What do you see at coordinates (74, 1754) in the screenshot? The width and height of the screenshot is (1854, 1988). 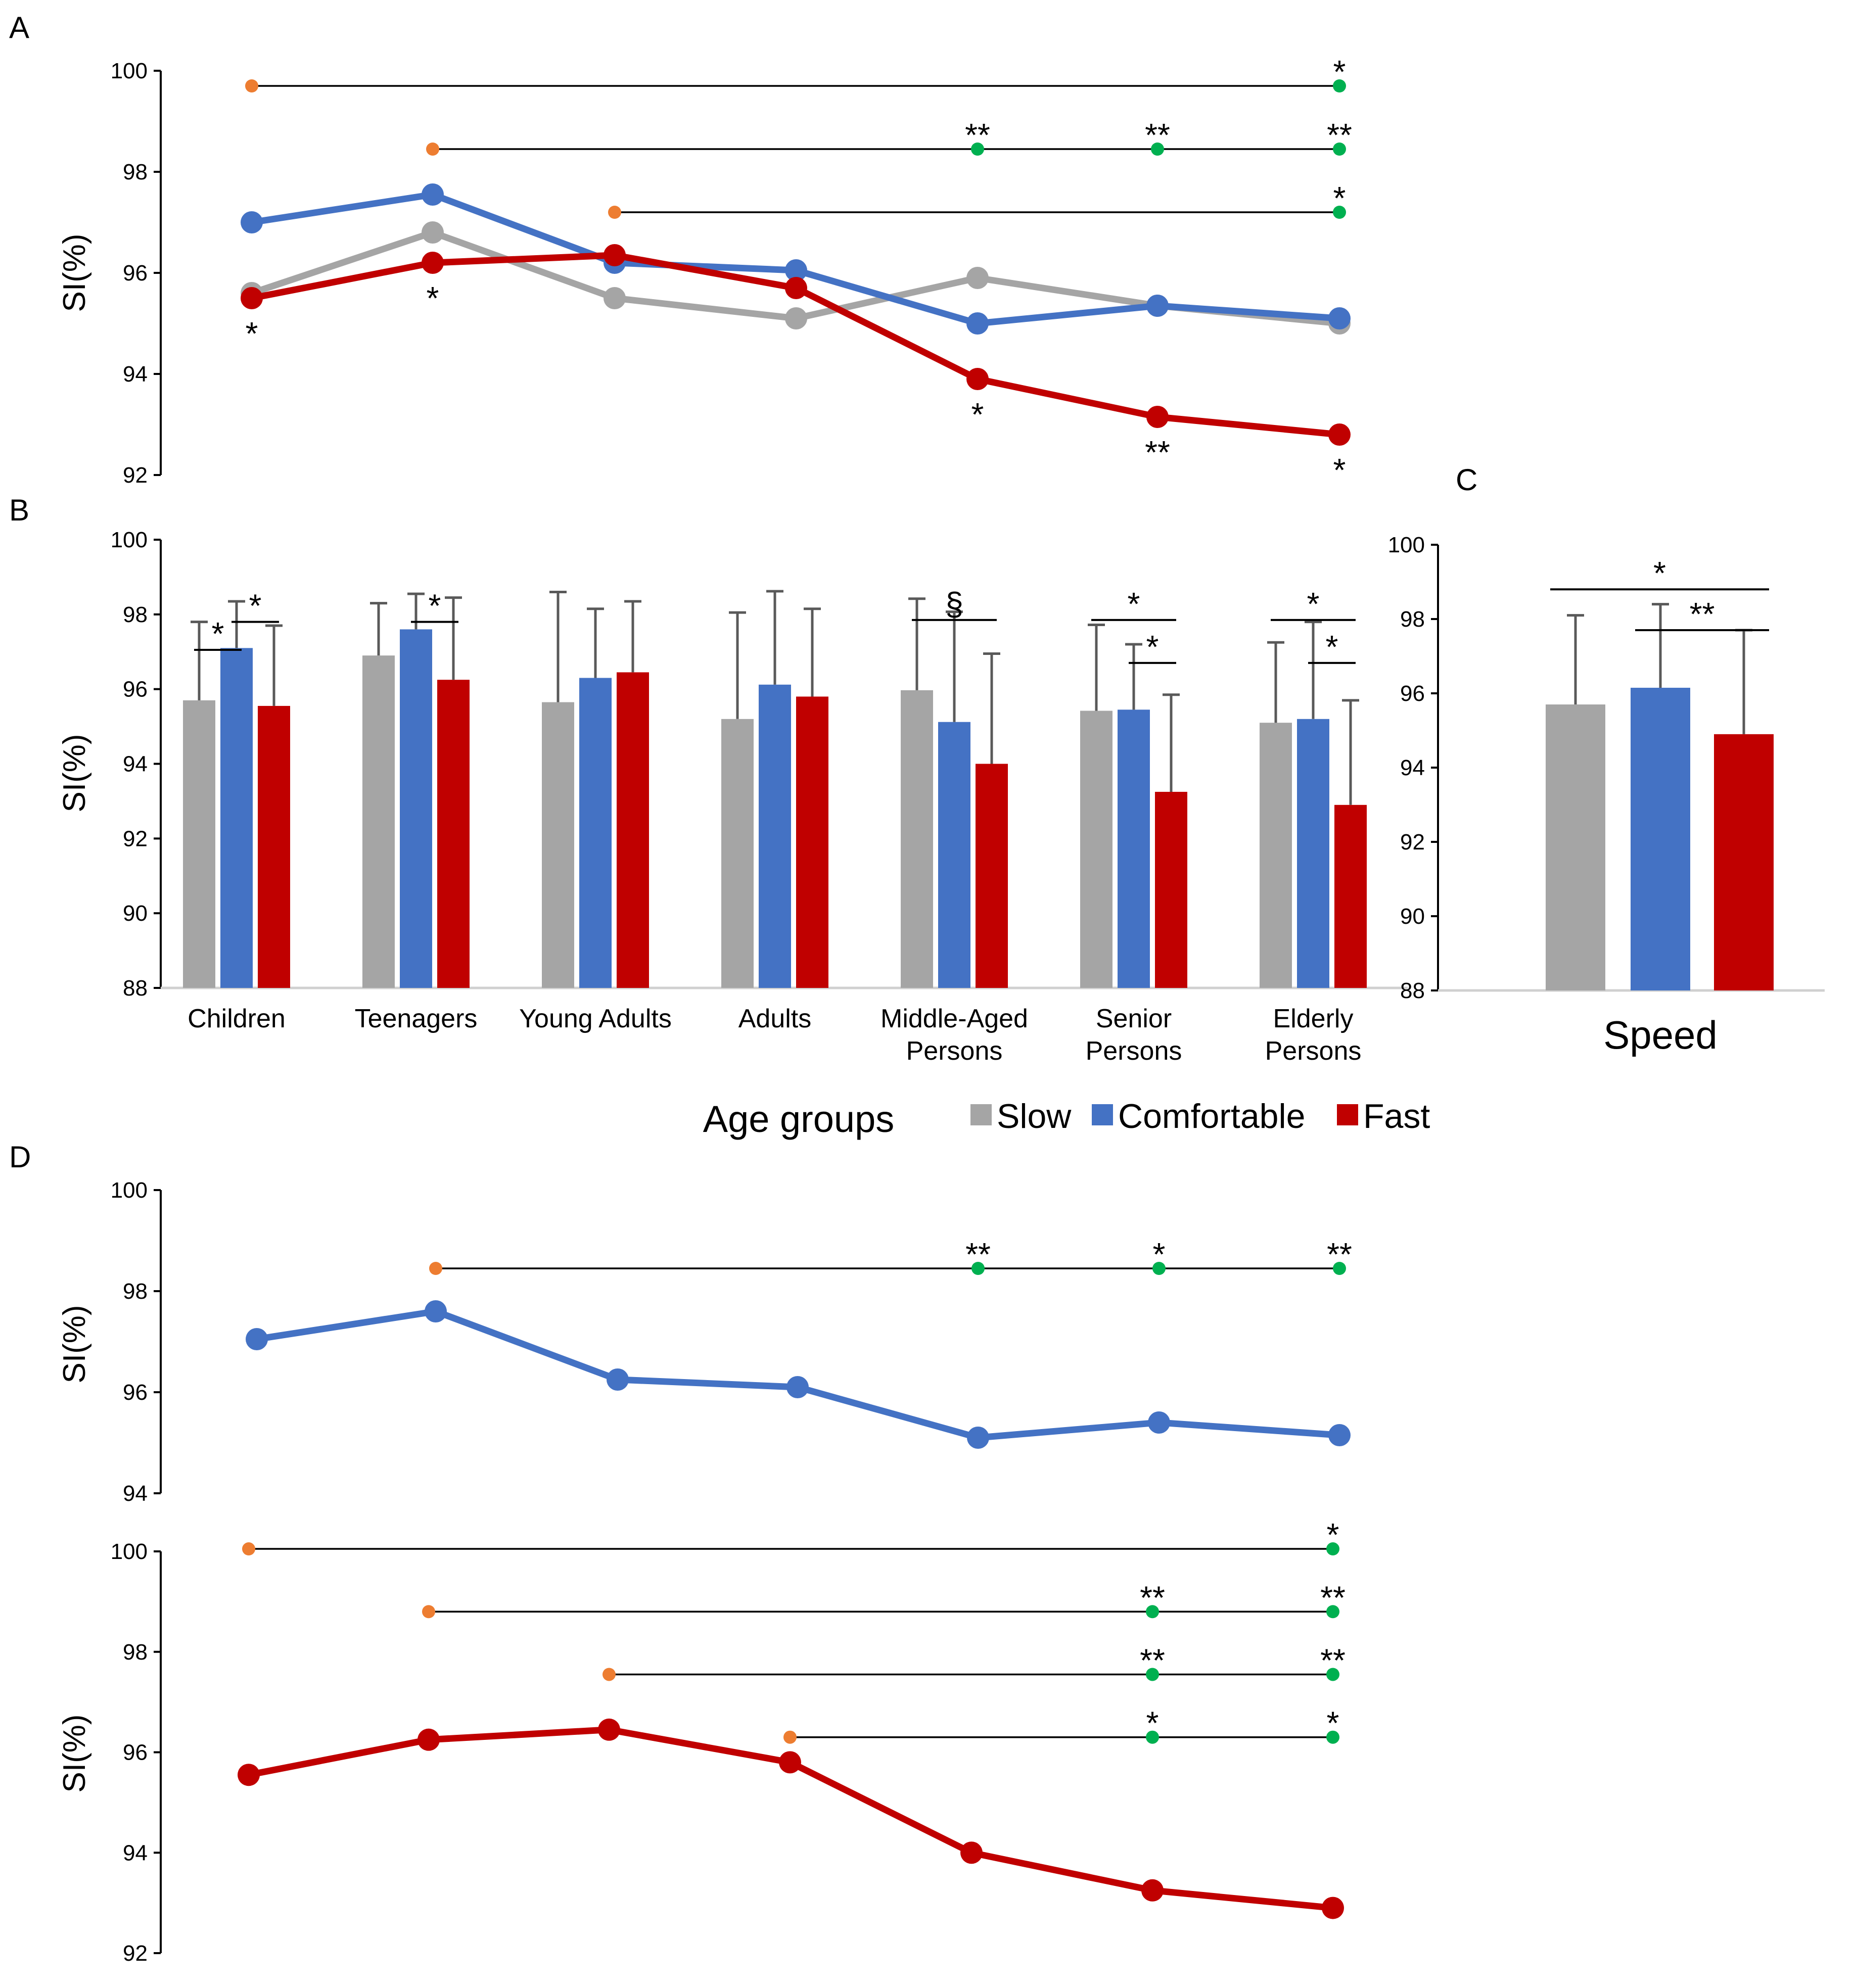 I see `panel-d-bottom-y-axis-label: SI(%)` at bounding box center [74, 1754].